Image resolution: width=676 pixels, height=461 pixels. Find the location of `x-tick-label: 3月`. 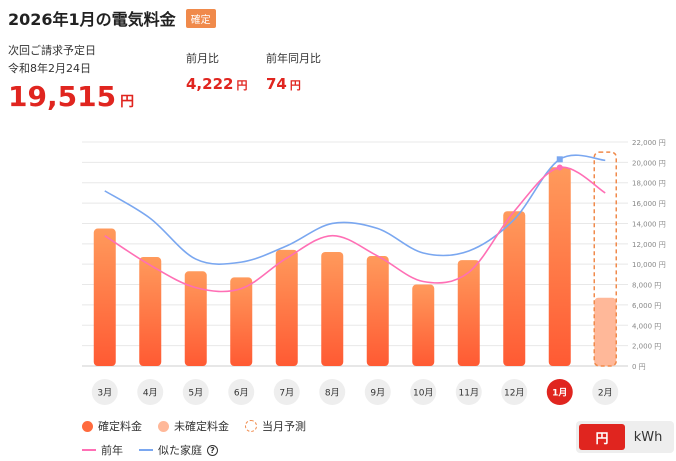

x-tick-label: 3月 is located at coordinates (104, 393).